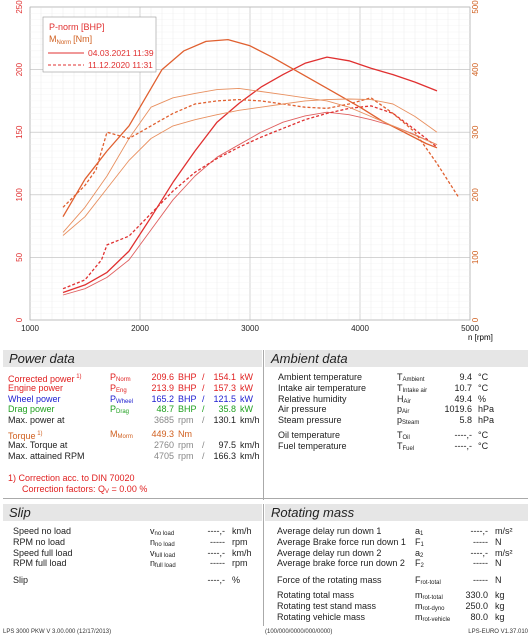 Image resolution: width=531 pixels, height=640 pixels. I want to click on ambient-value: 5.8, so click(465, 420).